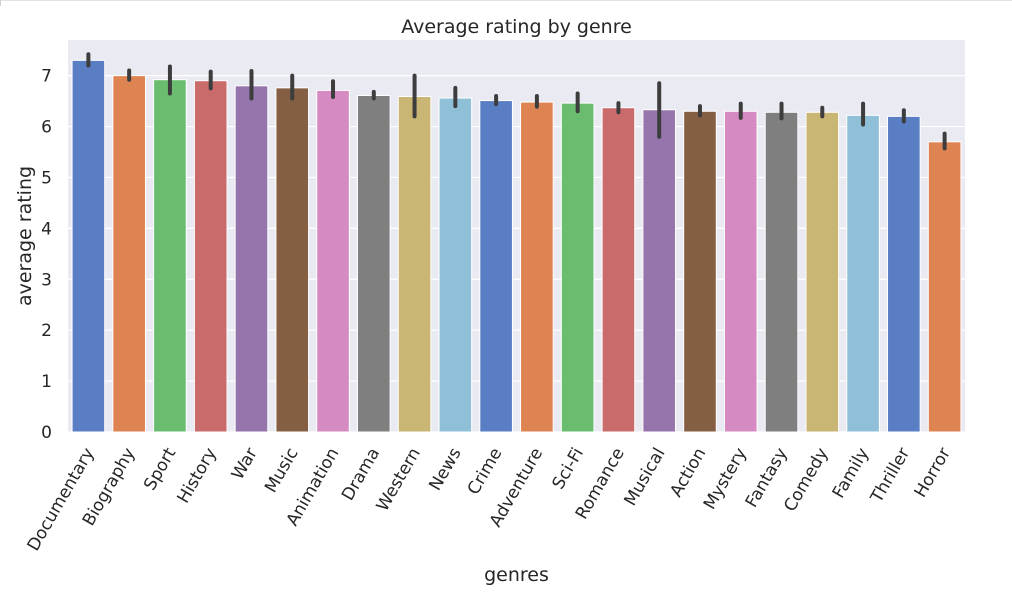  Describe the element at coordinates (210, 256) in the screenshot. I see `bar-history` at that location.